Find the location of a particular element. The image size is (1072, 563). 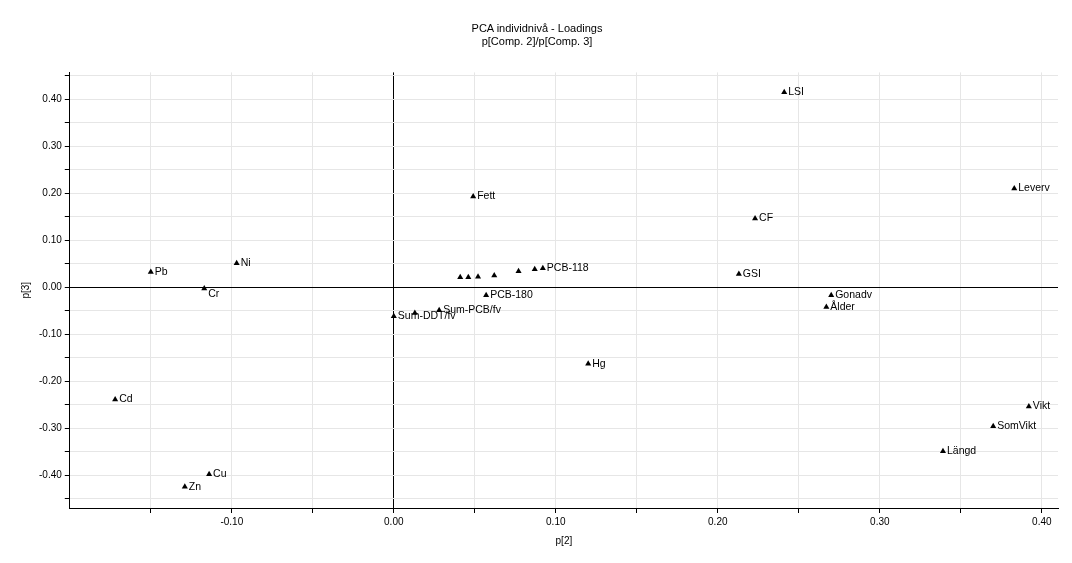

chart-title: PCA individnivå - Loadings is located at coordinates (537, 27).